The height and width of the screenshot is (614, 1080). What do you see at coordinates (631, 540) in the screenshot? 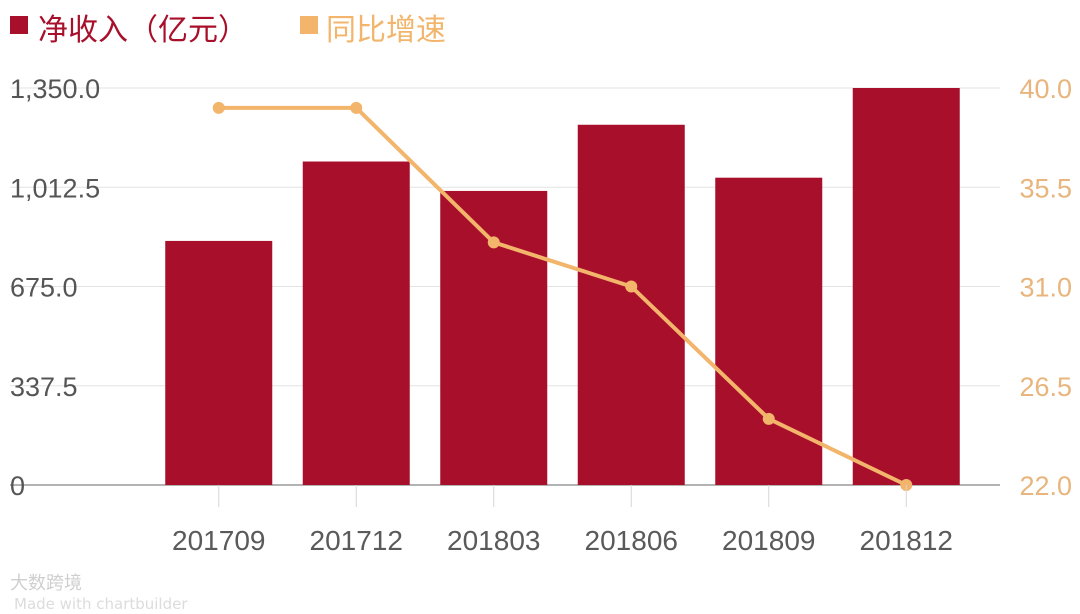
I see `x-tick-label: 201806` at bounding box center [631, 540].